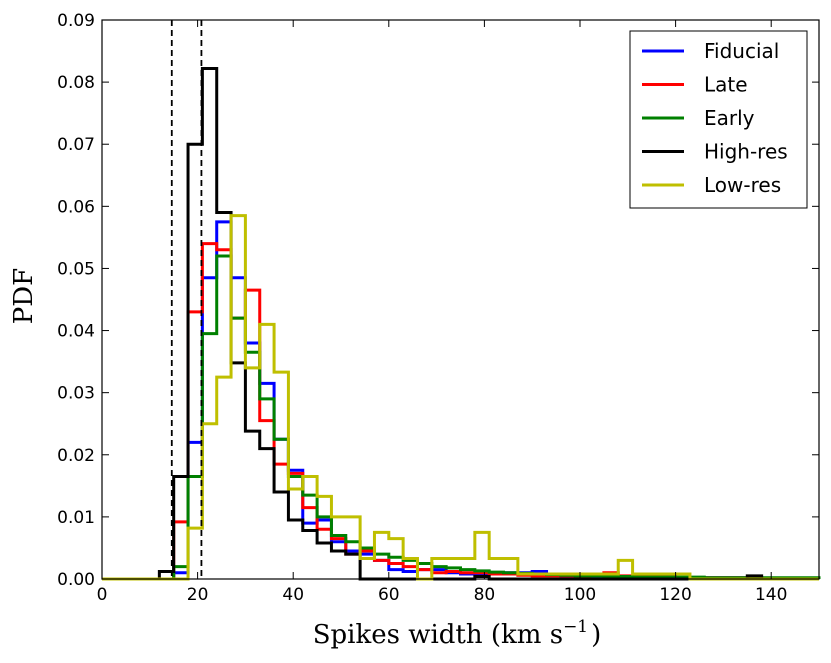 The image size is (831, 663). Describe the element at coordinates (76, 394) in the screenshot. I see `y-tick-label: 0.03` at that location.